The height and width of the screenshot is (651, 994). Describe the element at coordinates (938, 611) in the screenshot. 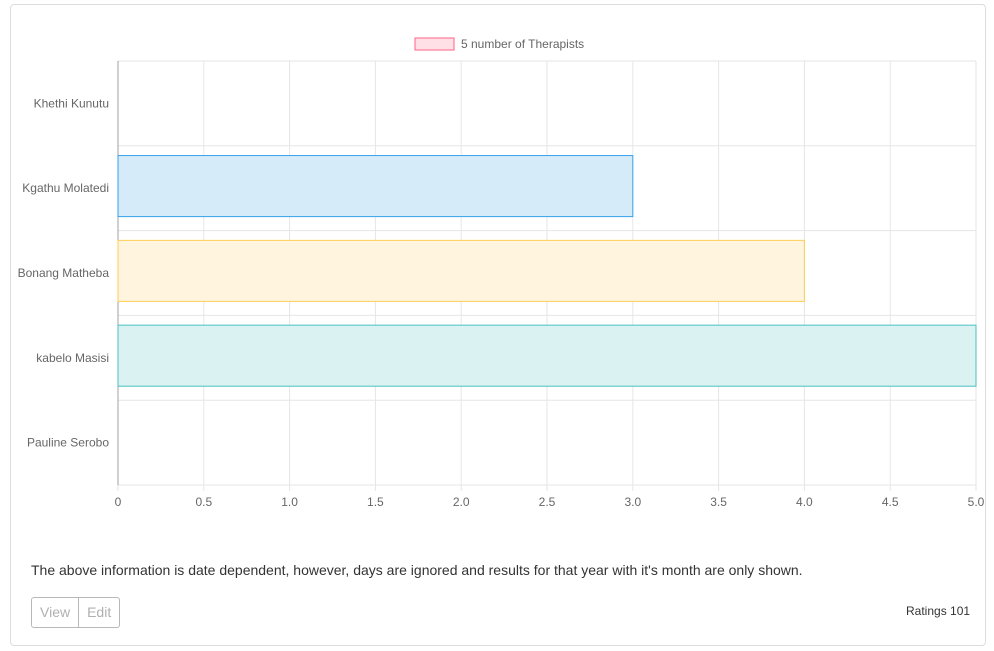

I see `ratings-count: Ratings 101` at that location.